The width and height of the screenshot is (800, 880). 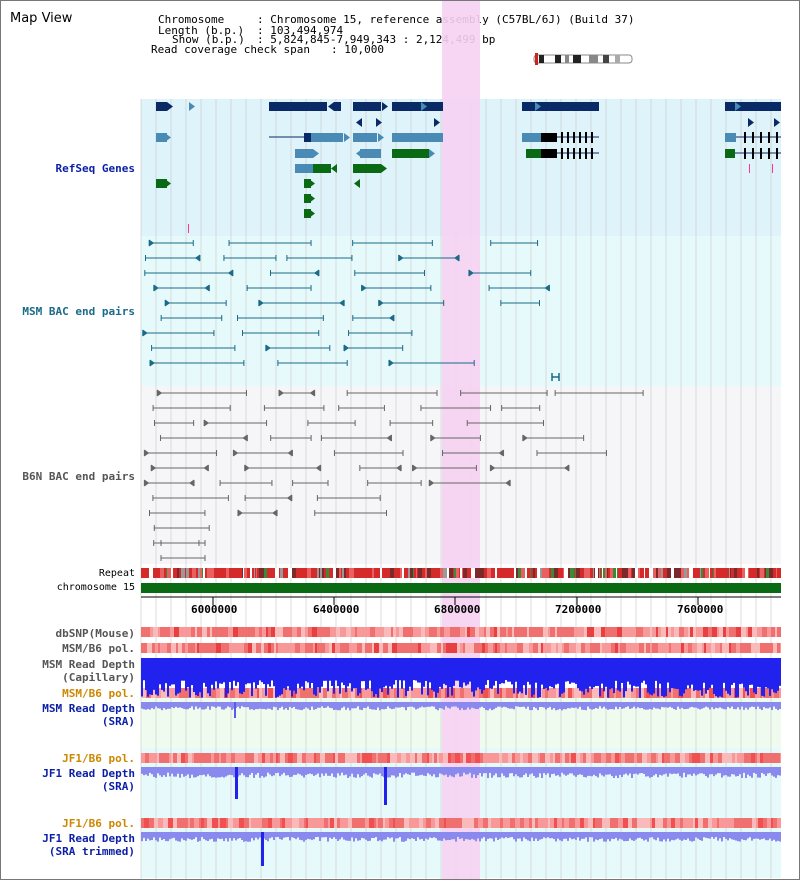 I want to click on track-label-jf1-b6-pol-2: JF1/B6 pol., so click(x=98, y=823).